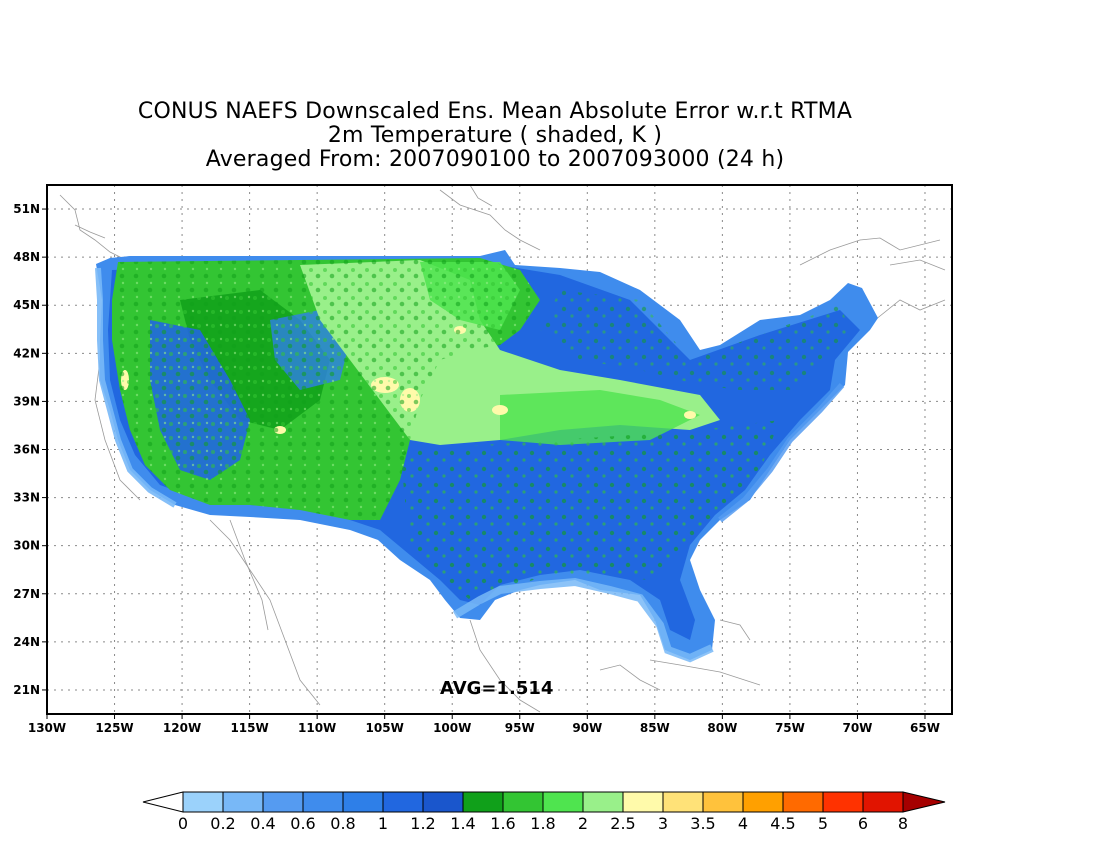 The image size is (1100, 850). I want to click on lon-tick-label: 90W, so click(587, 728).